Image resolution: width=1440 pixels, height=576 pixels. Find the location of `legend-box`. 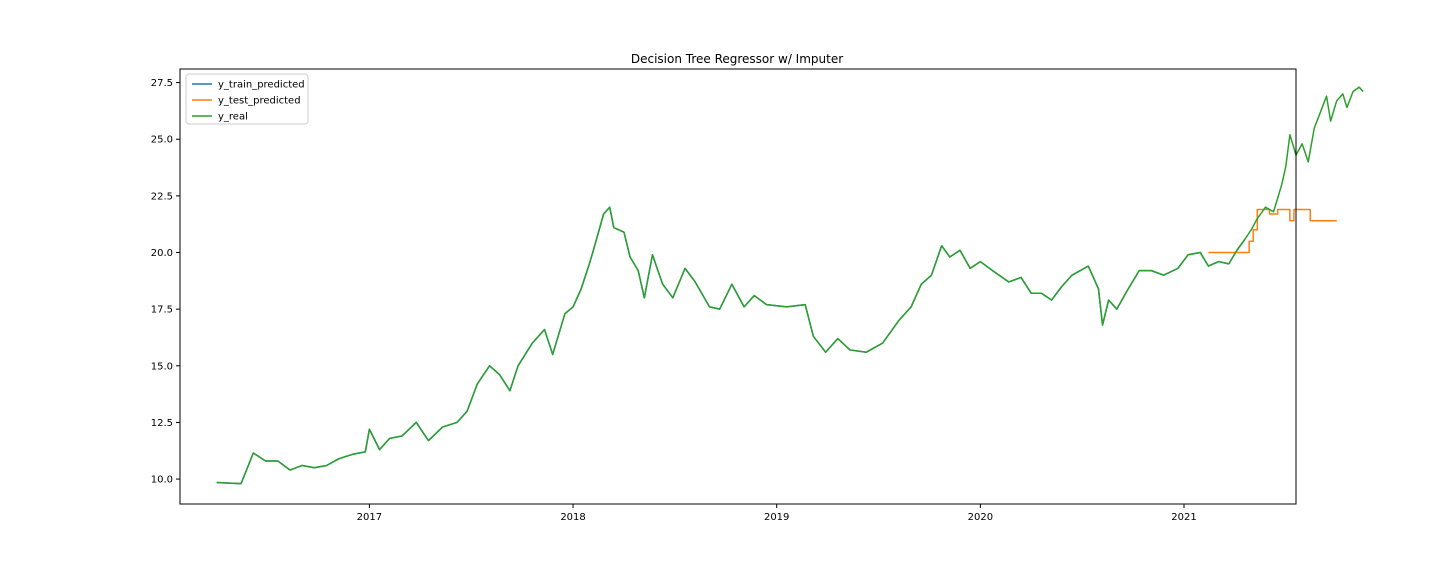

legend-box is located at coordinates (247, 99).